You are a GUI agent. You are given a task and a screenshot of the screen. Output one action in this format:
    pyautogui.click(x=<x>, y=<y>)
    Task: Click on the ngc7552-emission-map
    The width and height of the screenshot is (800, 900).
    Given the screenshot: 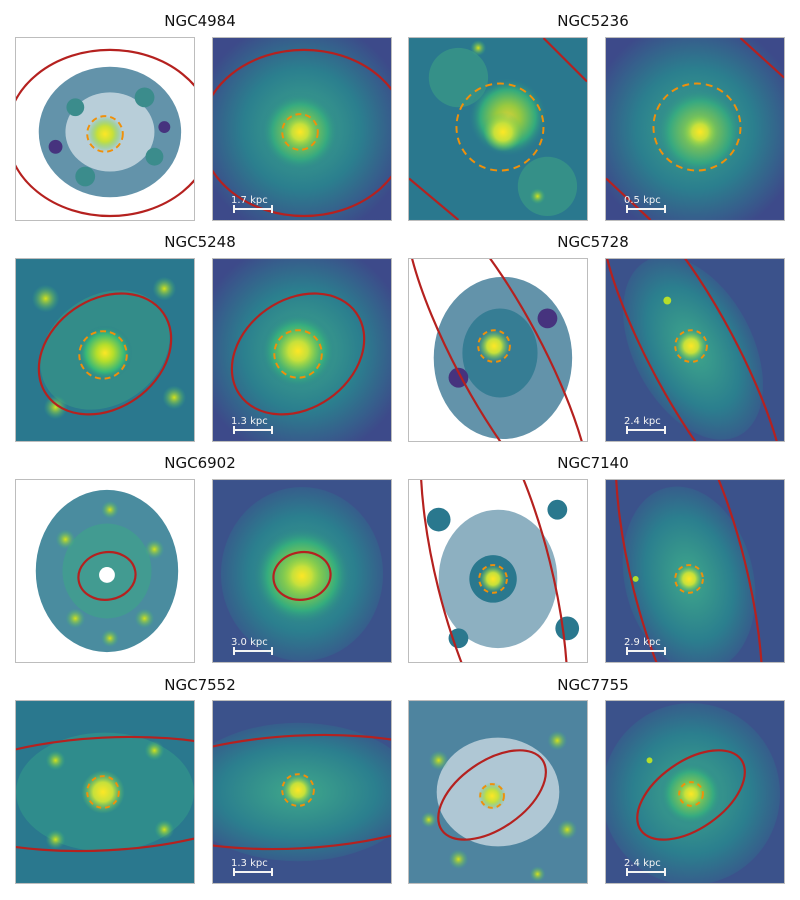 What is the action you would take?
    pyautogui.click(x=105, y=792)
    